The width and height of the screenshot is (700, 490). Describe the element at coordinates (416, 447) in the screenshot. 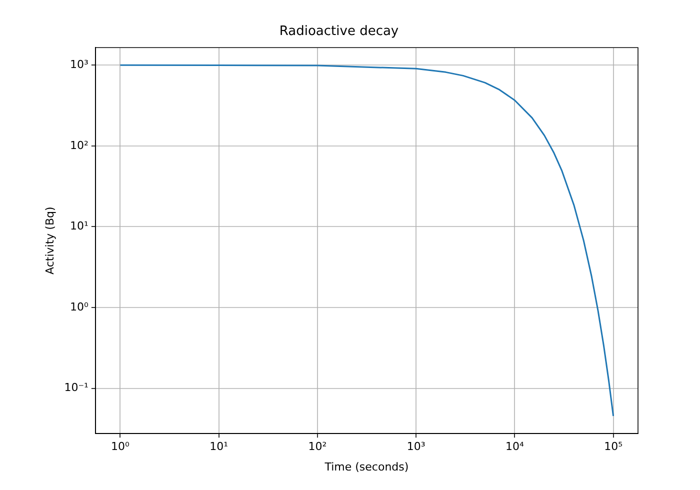

I see `x-tick-label: 10³` at that location.